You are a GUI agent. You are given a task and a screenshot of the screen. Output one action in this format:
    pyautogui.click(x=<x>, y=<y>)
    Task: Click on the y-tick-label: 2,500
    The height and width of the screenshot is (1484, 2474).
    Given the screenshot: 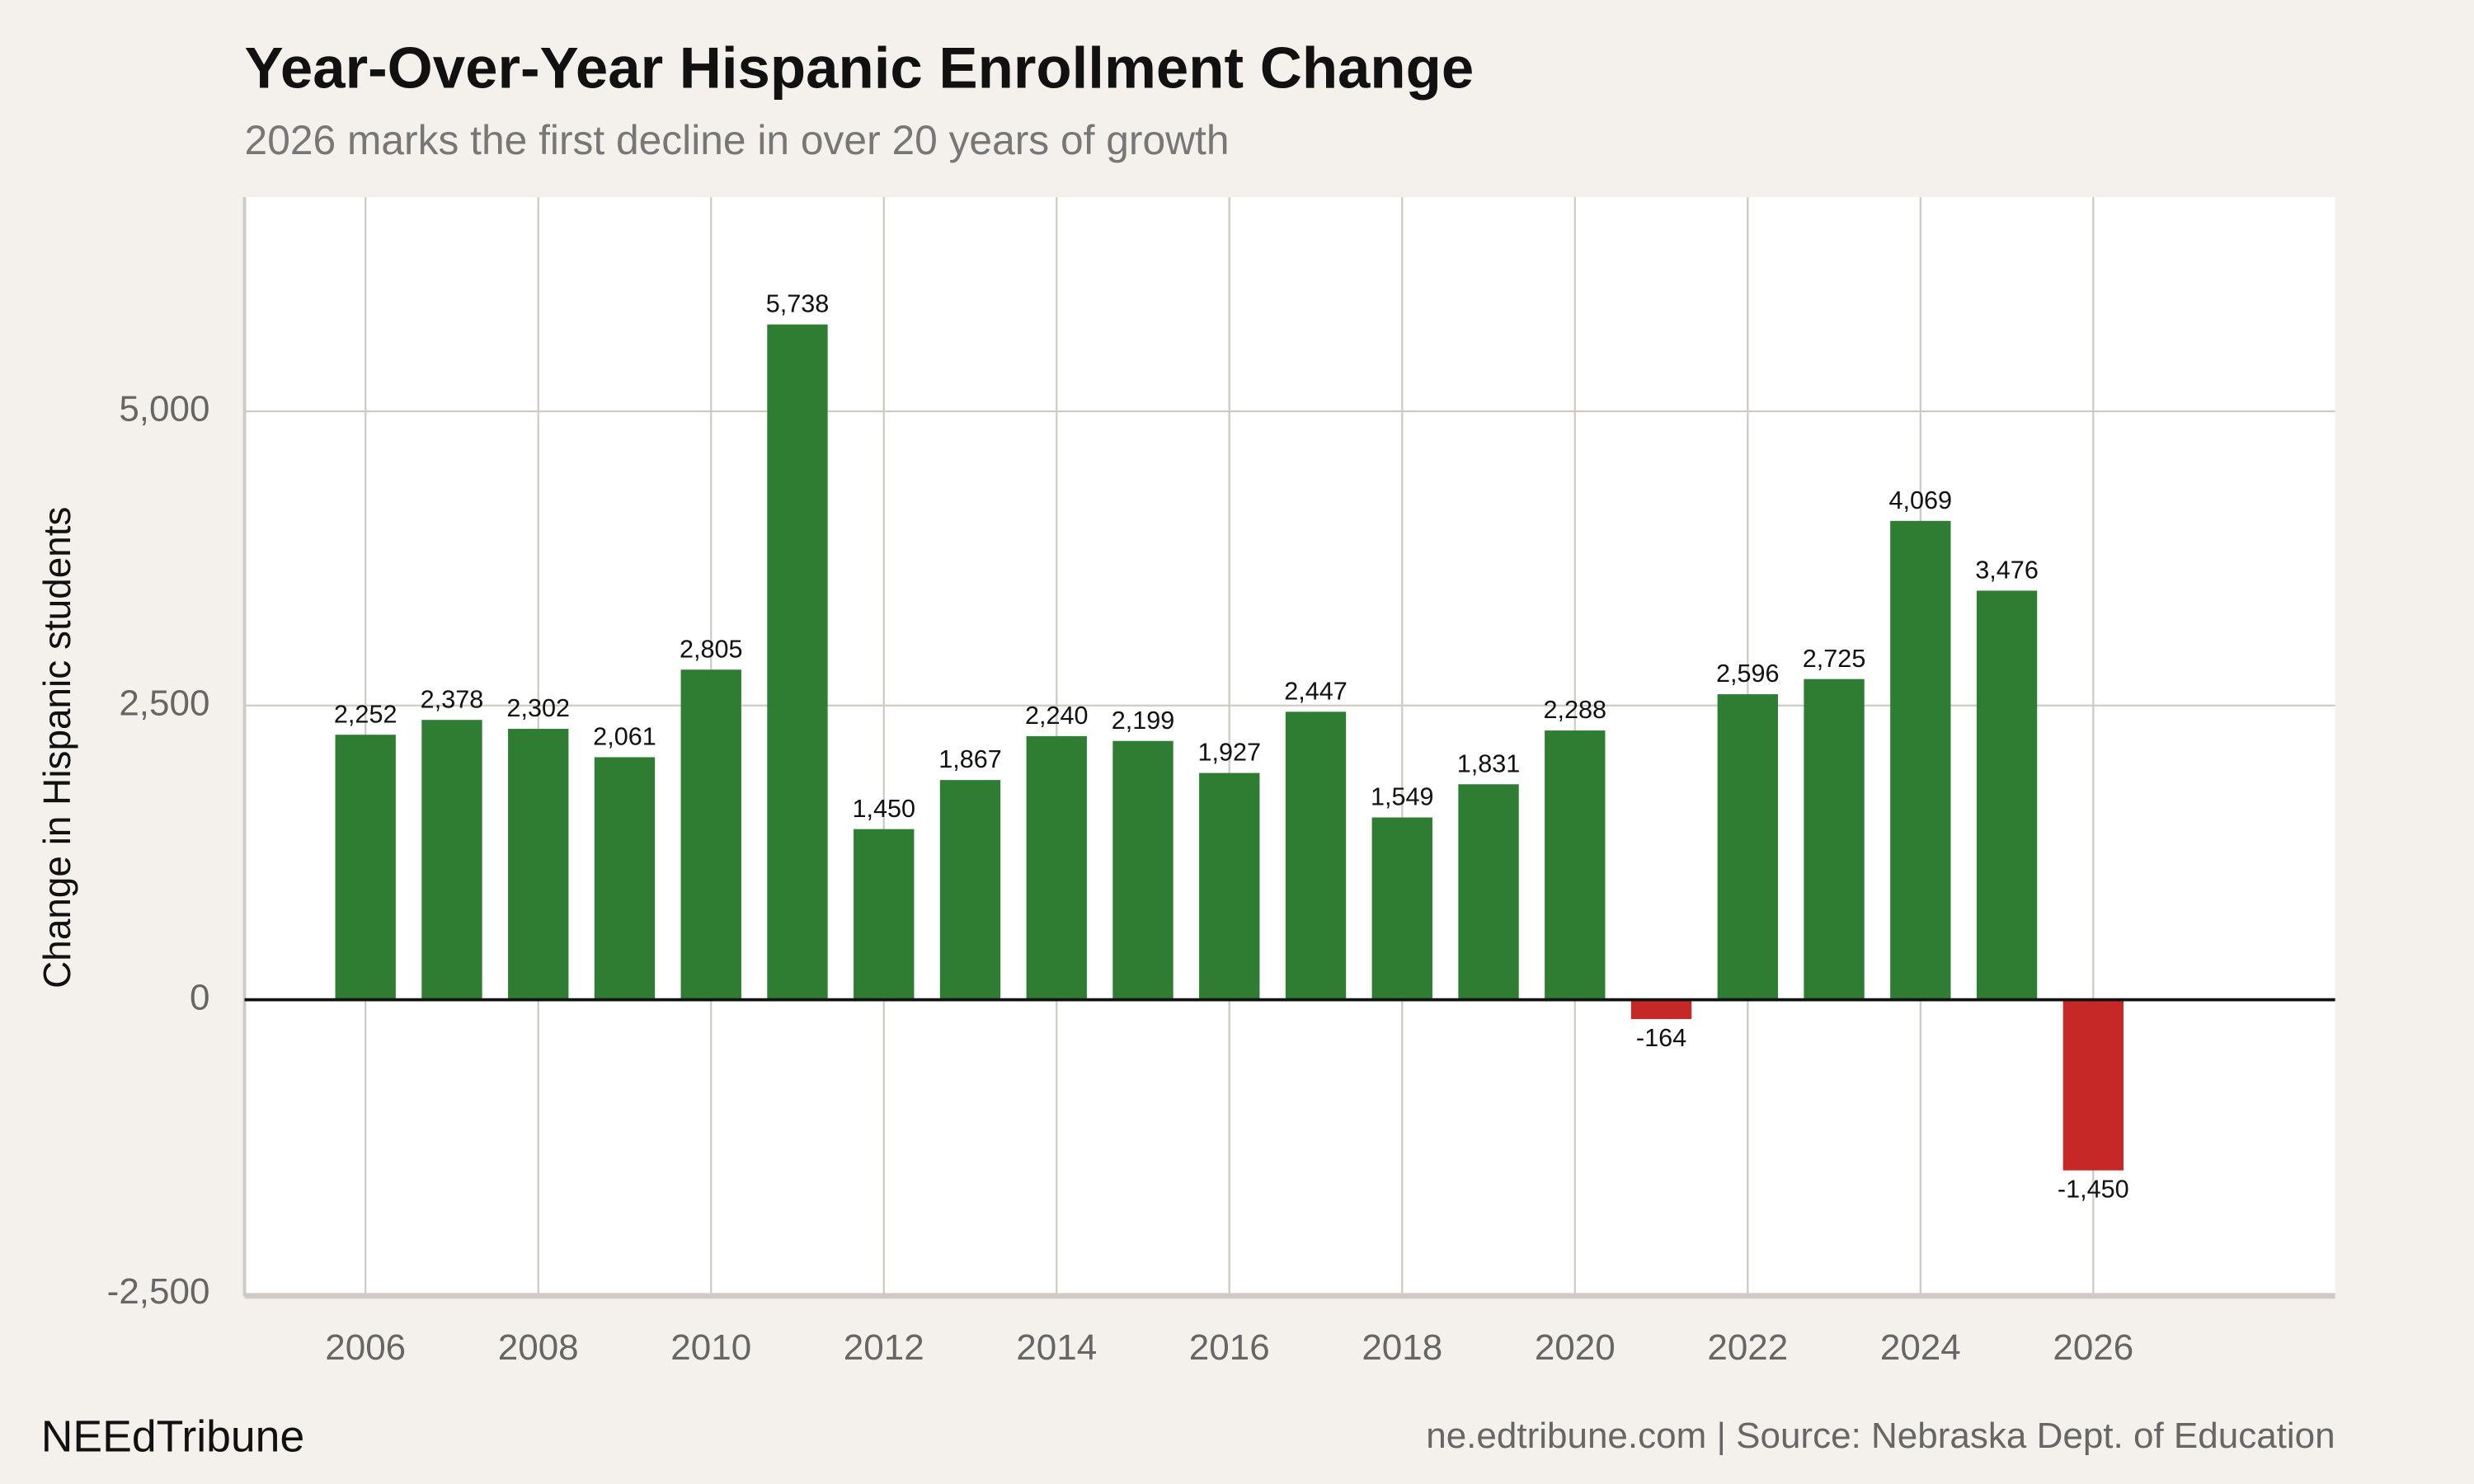 What is the action you would take?
    pyautogui.click(x=164, y=703)
    